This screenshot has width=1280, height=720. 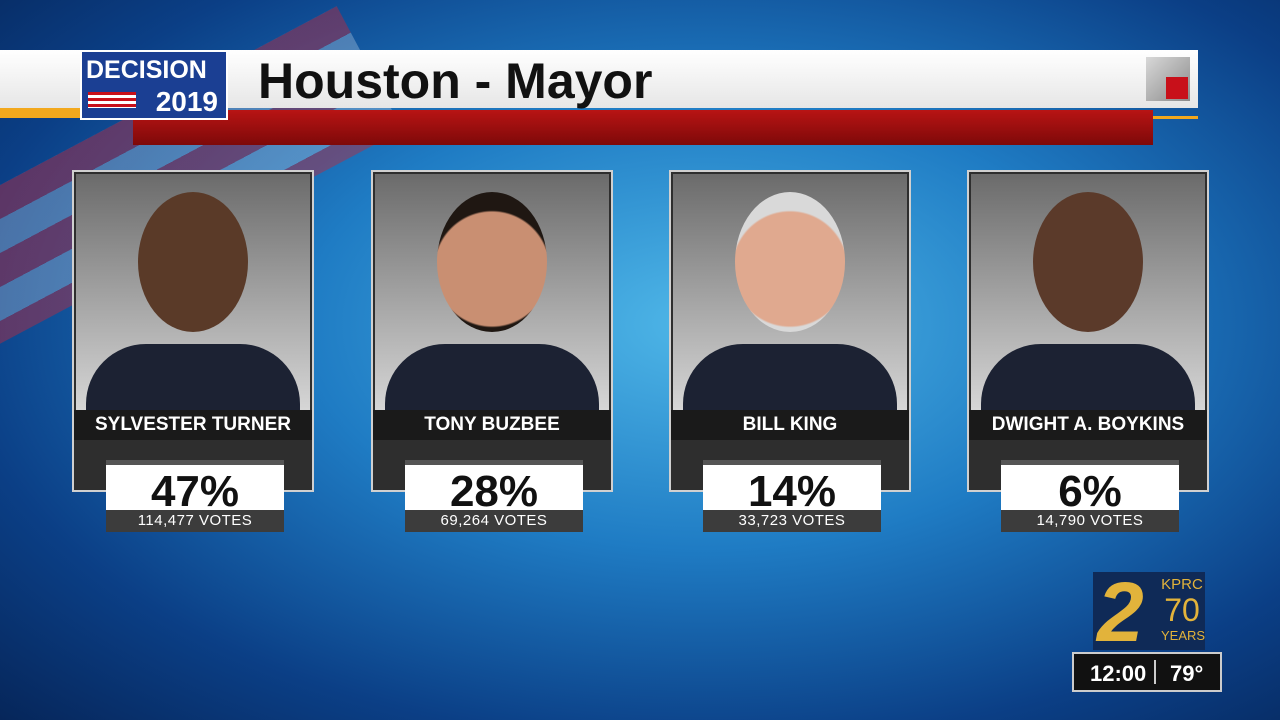 What do you see at coordinates (792, 488) in the screenshot?
I see `vote-percent: 14%` at bounding box center [792, 488].